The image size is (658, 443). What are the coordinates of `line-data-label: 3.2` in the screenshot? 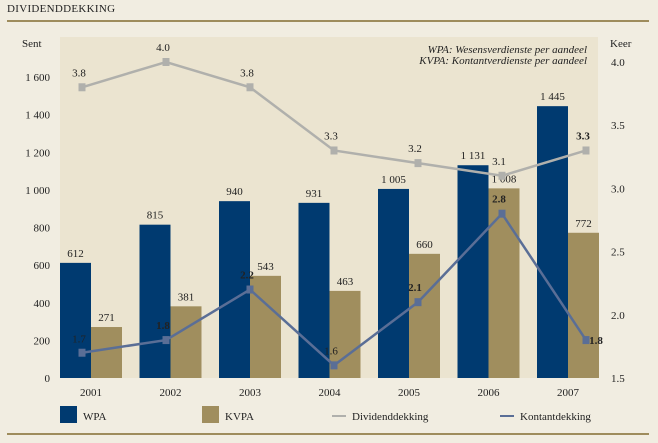 It's located at (415, 149).